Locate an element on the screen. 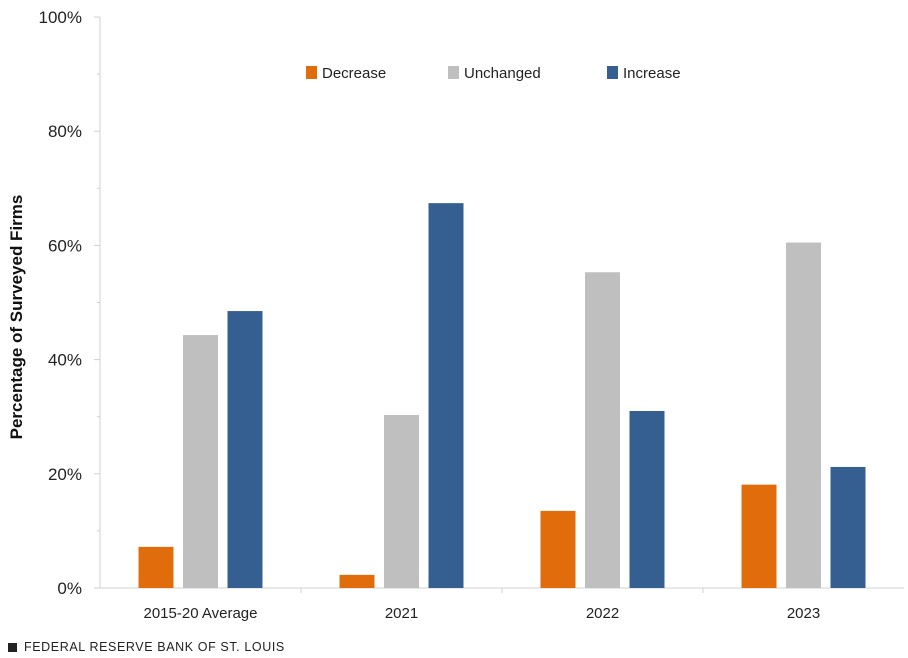 The width and height of the screenshot is (908, 658). legend: Decrease Unchanged Increase is located at coordinates (493, 73).